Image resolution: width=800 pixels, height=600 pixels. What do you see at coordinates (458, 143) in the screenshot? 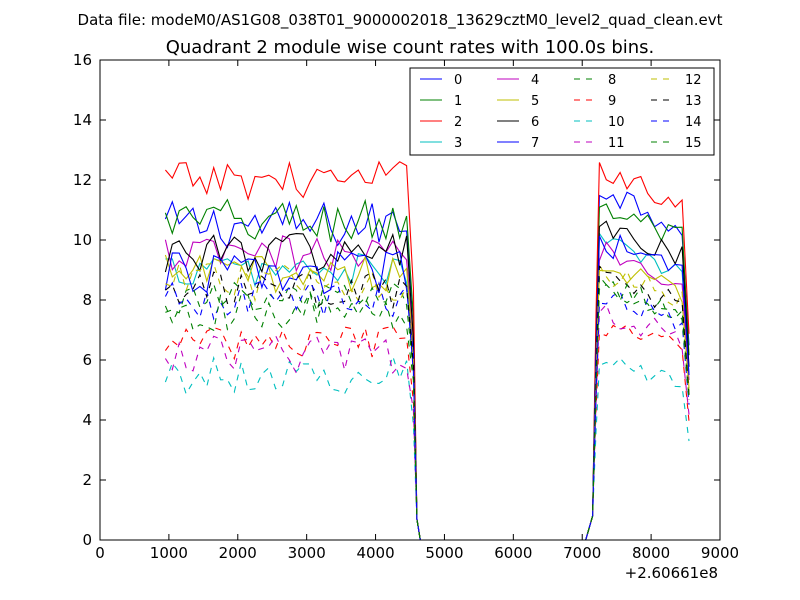
I see `legend-label-3: 3` at bounding box center [458, 143].